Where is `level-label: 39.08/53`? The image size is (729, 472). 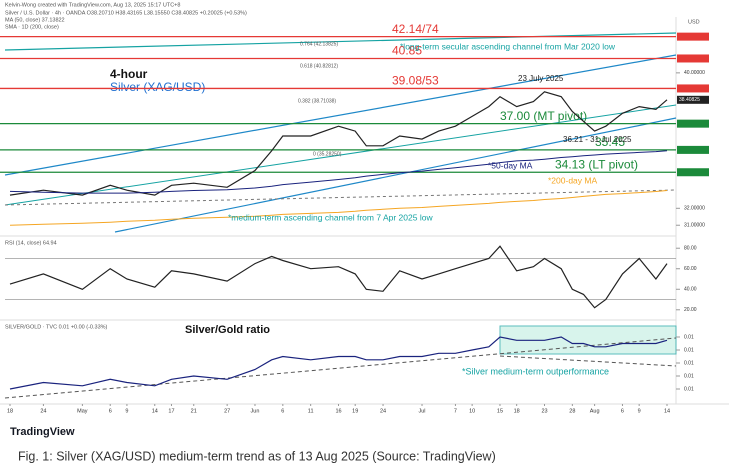 level-label: 39.08/53 is located at coordinates (415, 81).